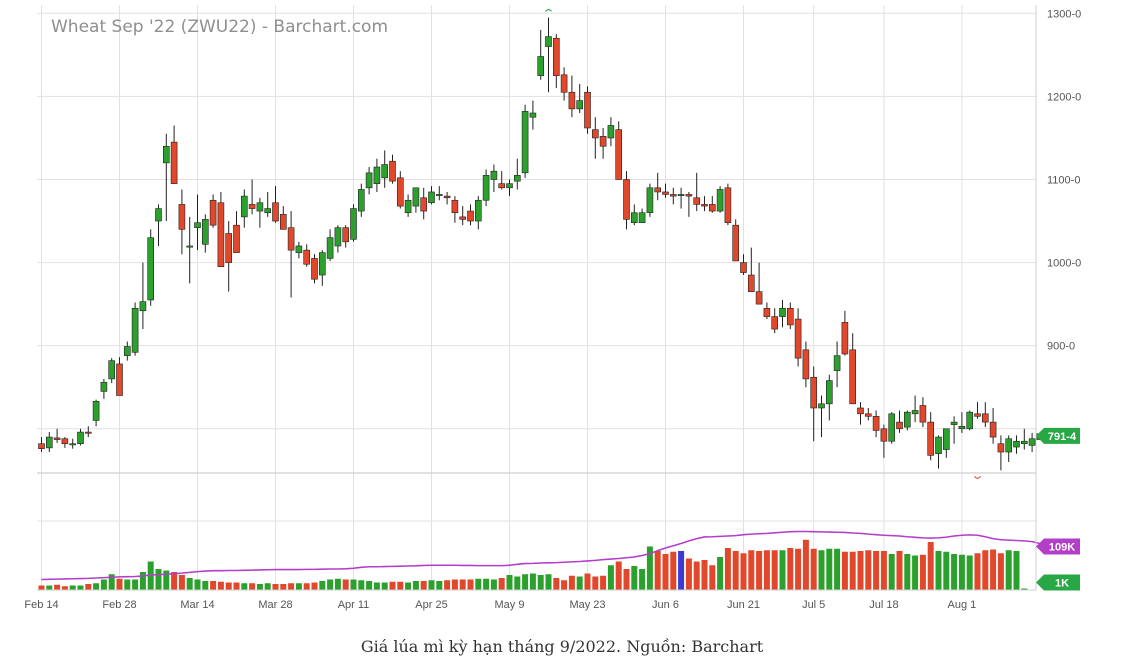 Image resolution: width=1124 pixels, height=668 pixels. I want to click on date-tick-label: May 23, so click(587, 605).